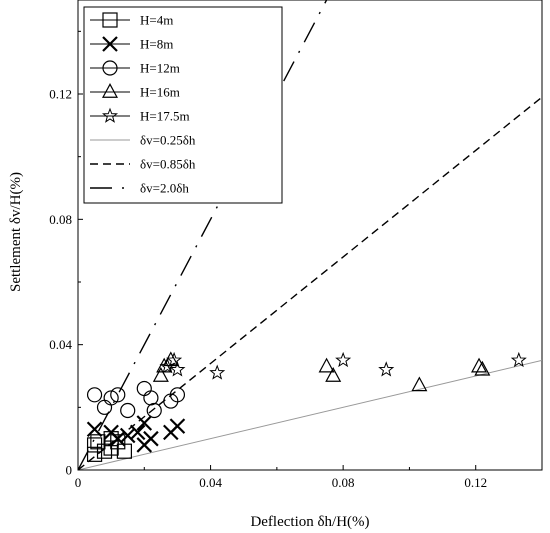 This screenshot has width=550, height=533. Describe the element at coordinates (309, 522) in the screenshot. I see `x-axis-title: Deflection δh/H(%)` at that location.